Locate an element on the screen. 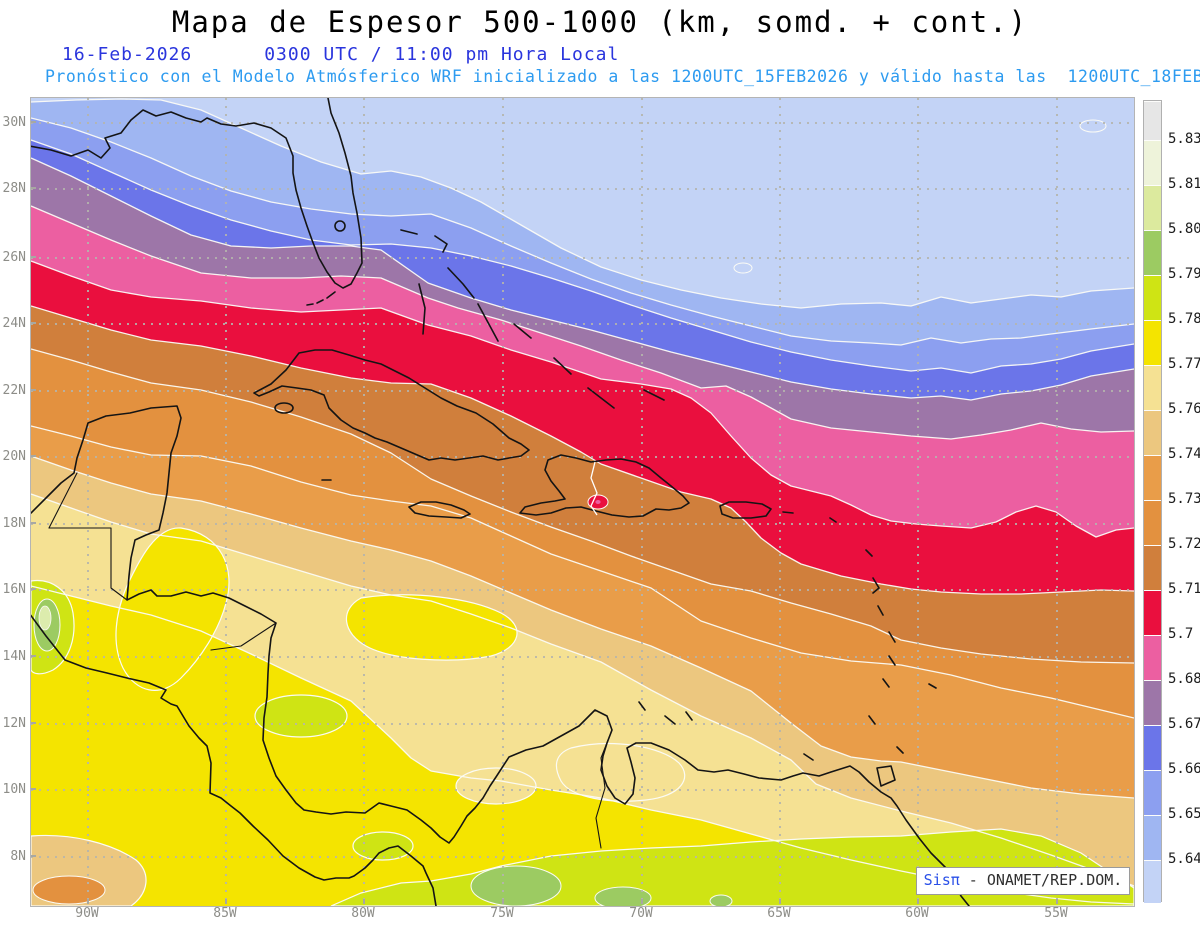  legend-value-5.7: 5.7 is located at coordinates (1181, 634).